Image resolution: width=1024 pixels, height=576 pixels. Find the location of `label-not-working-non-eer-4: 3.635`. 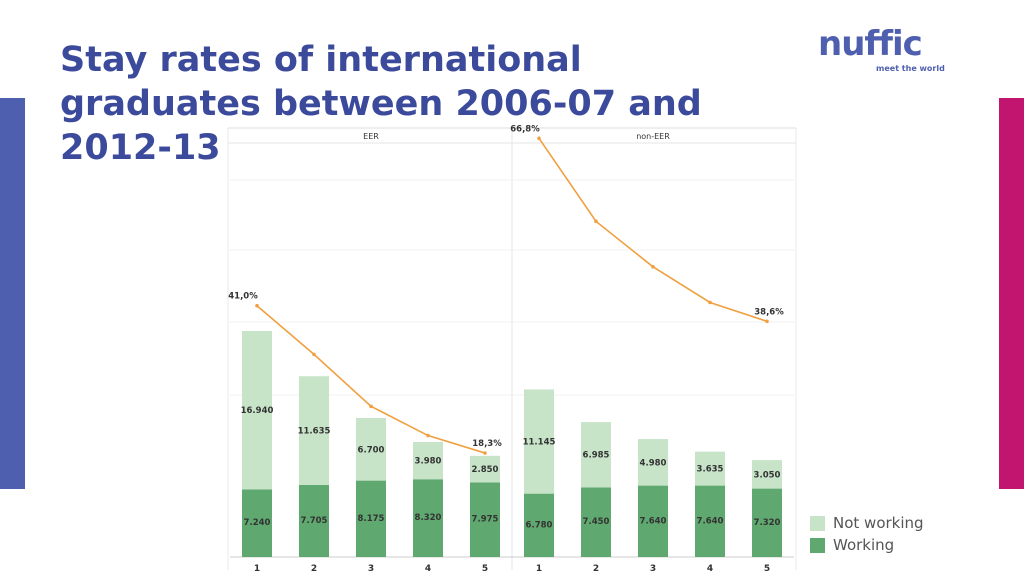

label-not-working-non-eer-4: 3.635 is located at coordinates (710, 470).